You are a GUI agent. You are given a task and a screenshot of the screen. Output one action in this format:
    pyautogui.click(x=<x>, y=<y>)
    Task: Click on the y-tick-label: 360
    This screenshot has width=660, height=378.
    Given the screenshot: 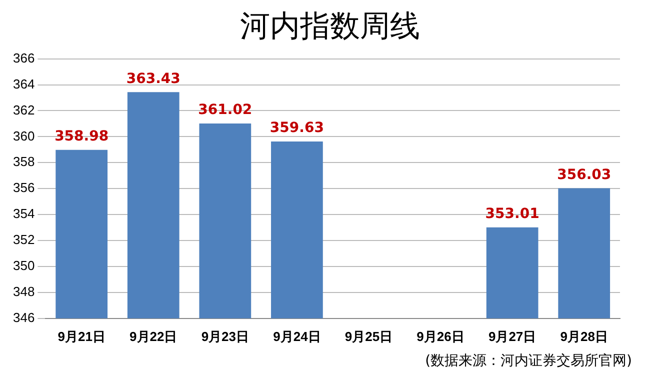 What is the action you would take?
    pyautogui.click(x=23, y=136)
    